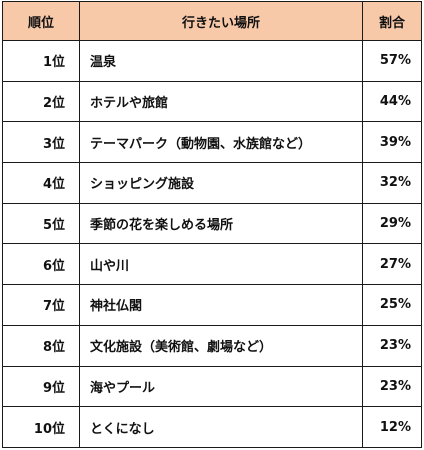  What do you see at coordinates (221, 345) in the screenshot?
I see `place-cell: 文化施設（美術館、劇場など）` at bounding box center [221, 345].